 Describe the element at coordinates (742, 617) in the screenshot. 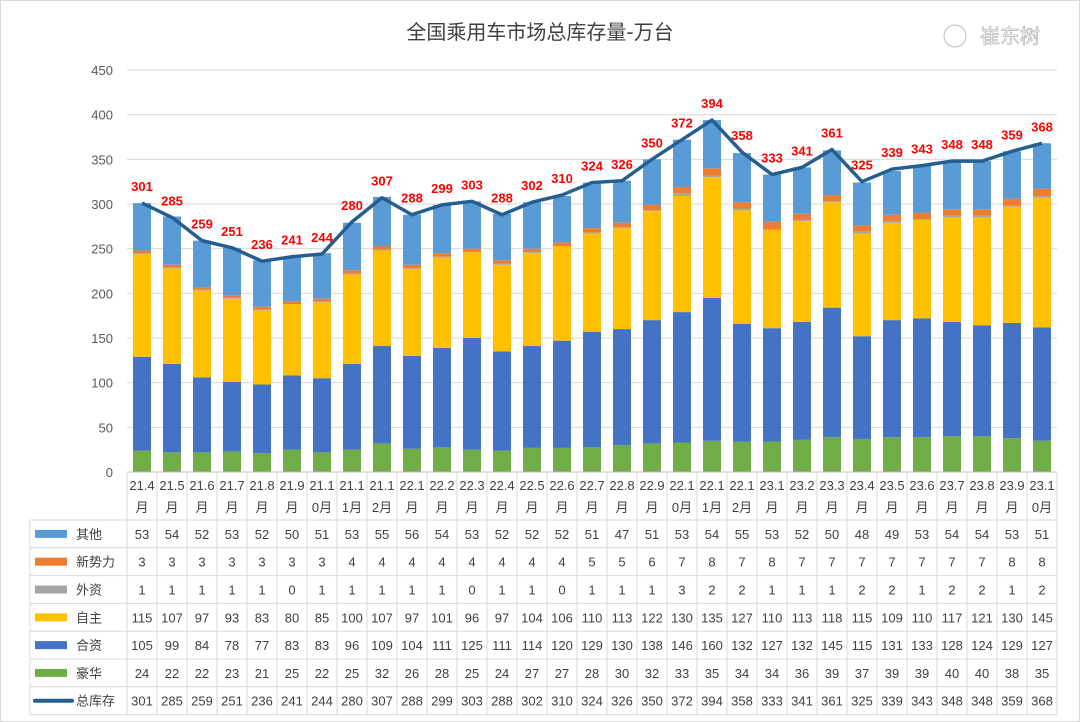

I see `table-cell: 127` at that location.